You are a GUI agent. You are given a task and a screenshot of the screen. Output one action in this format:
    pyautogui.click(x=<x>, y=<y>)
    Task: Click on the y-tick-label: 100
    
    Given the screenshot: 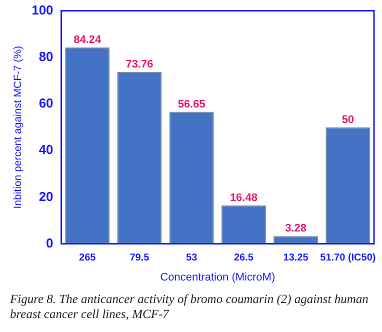 What is the action you would take?
    pyautogui.click(x=43, y=10)
    